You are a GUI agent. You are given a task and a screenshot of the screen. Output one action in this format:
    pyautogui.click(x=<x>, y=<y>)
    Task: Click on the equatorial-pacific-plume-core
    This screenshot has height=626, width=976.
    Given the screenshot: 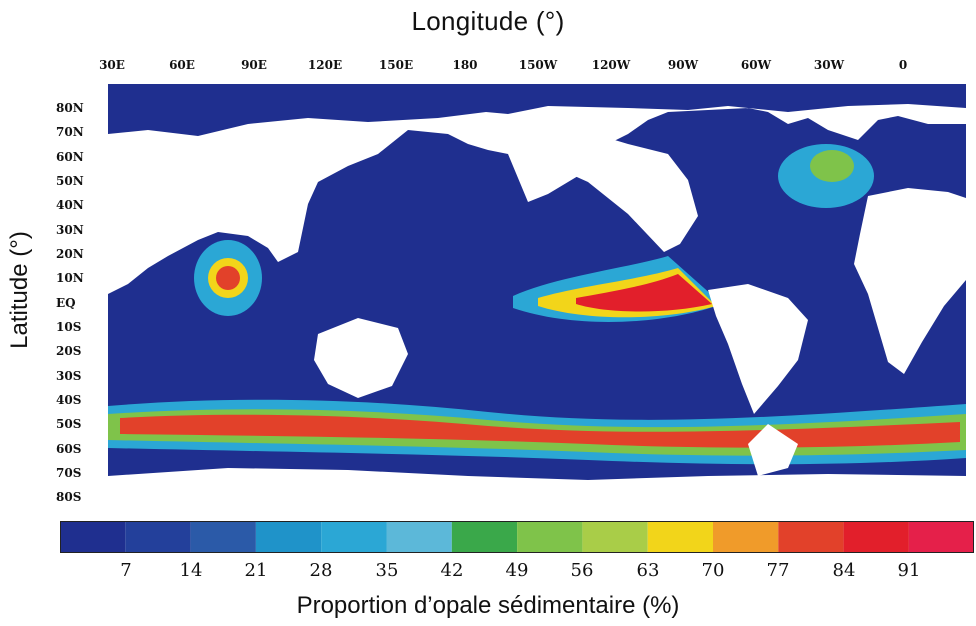 What is the action you would take?
    pyautogui.click(x=644, y=293)
    